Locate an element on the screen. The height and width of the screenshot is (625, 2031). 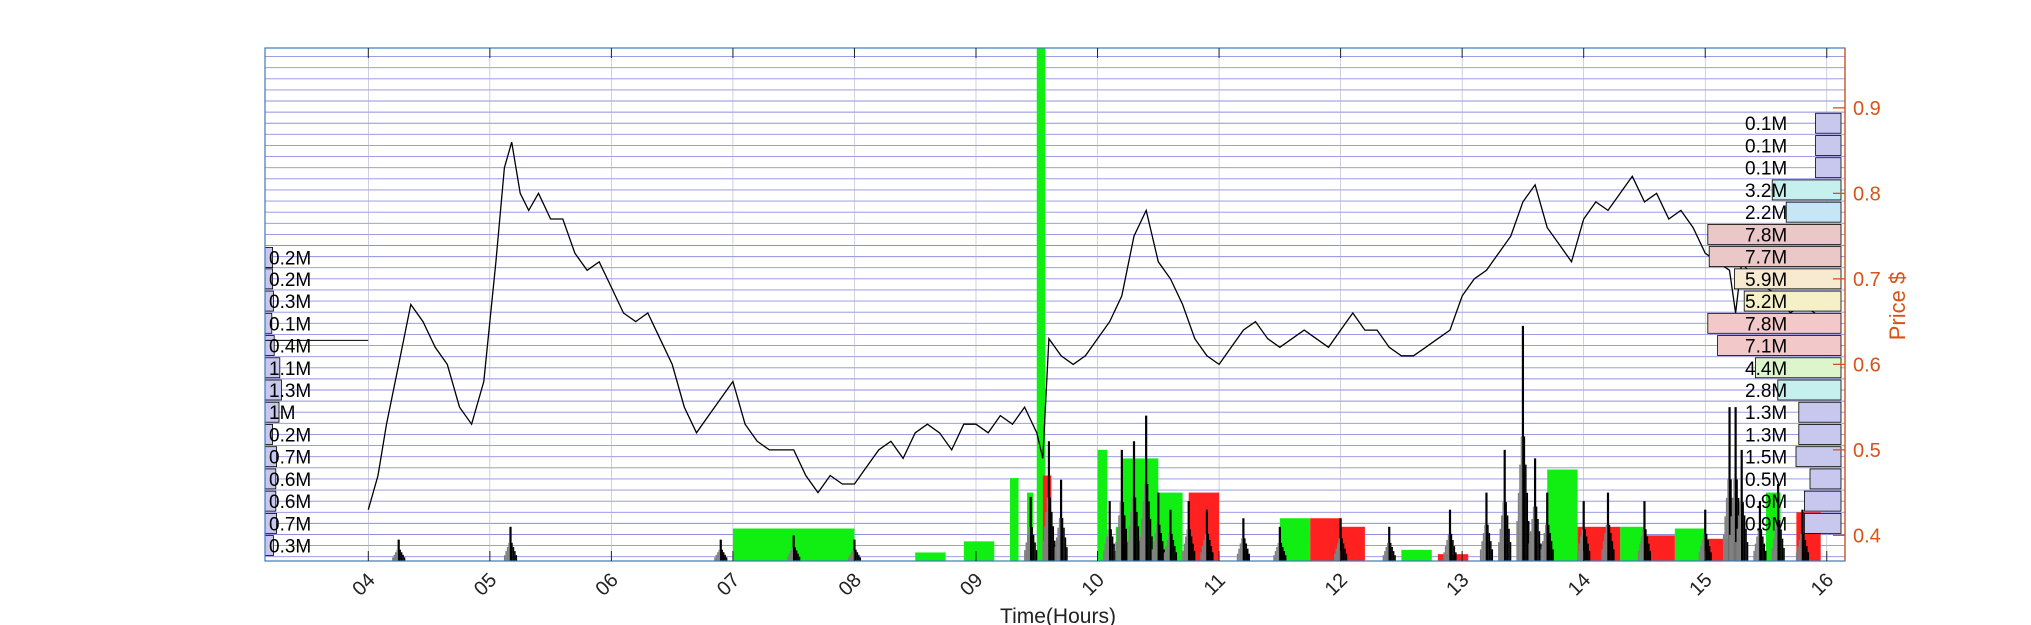
right-profile-label: 5.9M is located at coordinates (1766, 280).